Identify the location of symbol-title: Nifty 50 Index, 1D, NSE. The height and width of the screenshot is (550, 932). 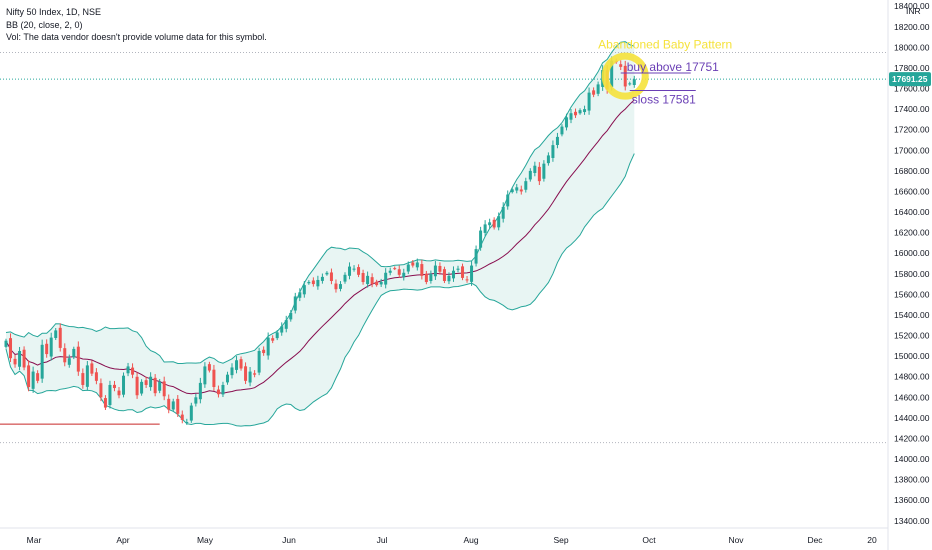
(54, 12).